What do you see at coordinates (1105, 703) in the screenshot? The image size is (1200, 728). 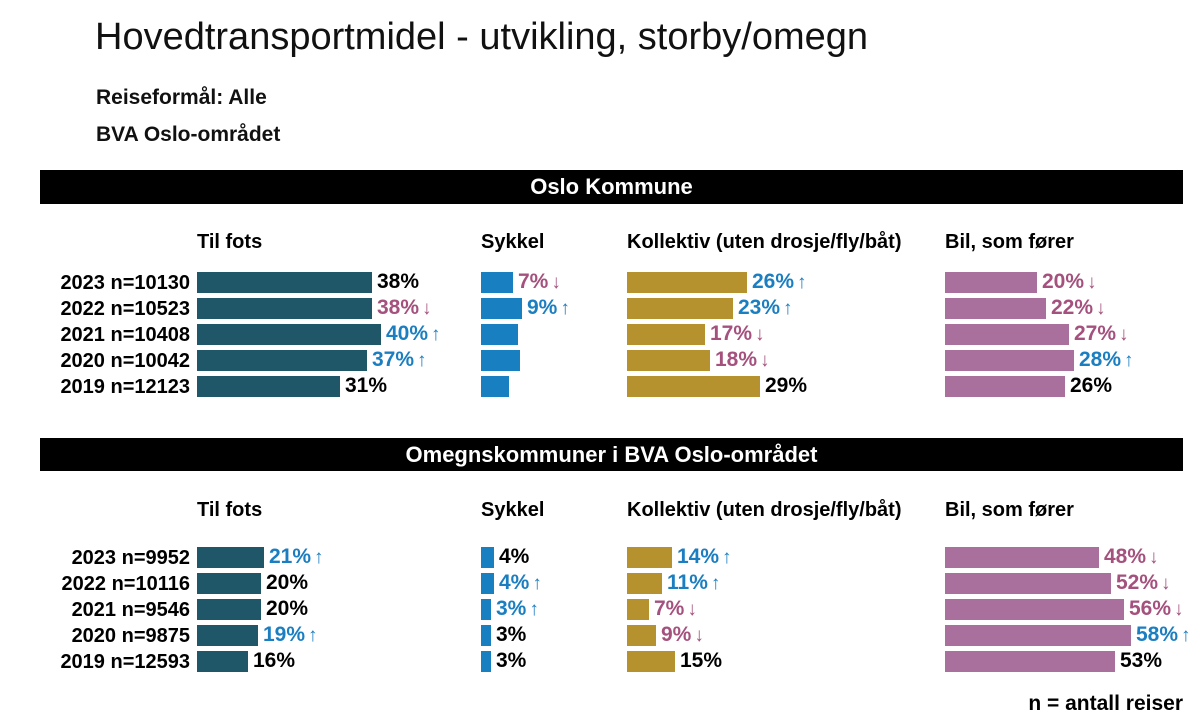 I see `footnote-n-definition: n = antall reiser` at bounding box center [1105, 703].